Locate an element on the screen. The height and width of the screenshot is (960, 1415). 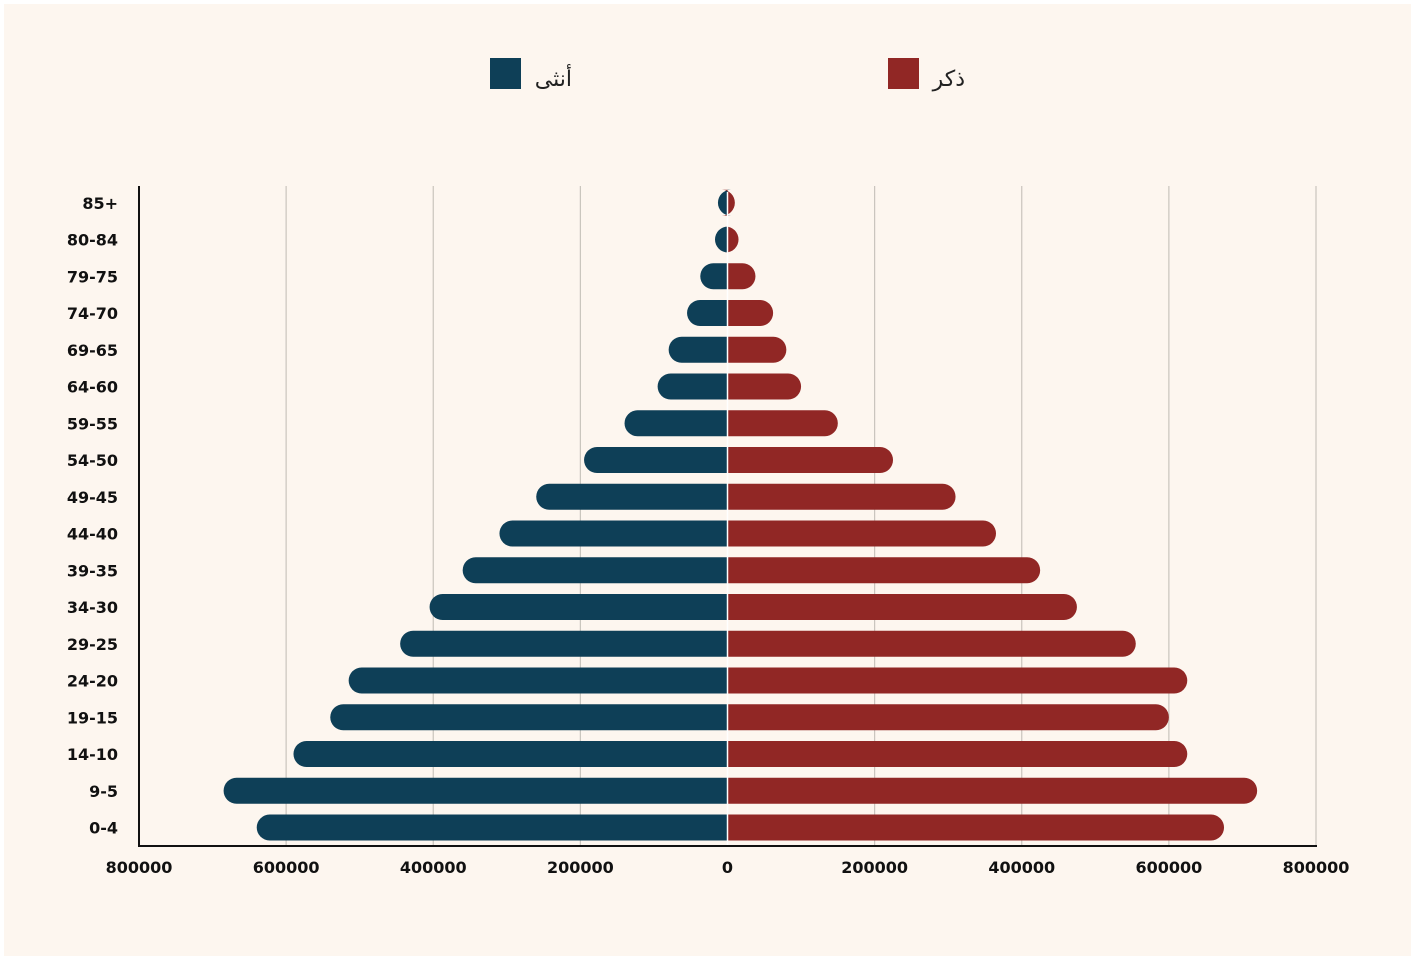
y-category-label: 9-5 is located at coordinates (103, 791).